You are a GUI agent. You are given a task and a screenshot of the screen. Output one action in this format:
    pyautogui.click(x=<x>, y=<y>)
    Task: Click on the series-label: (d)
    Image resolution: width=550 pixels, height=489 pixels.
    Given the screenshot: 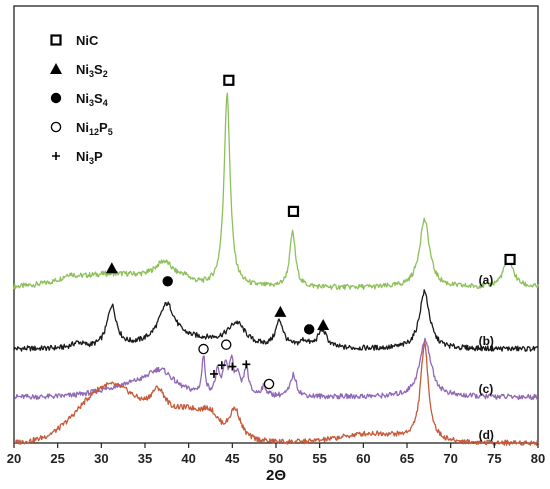 What is the action you would take?
    pyautogui.click(x=486, y=435)
    